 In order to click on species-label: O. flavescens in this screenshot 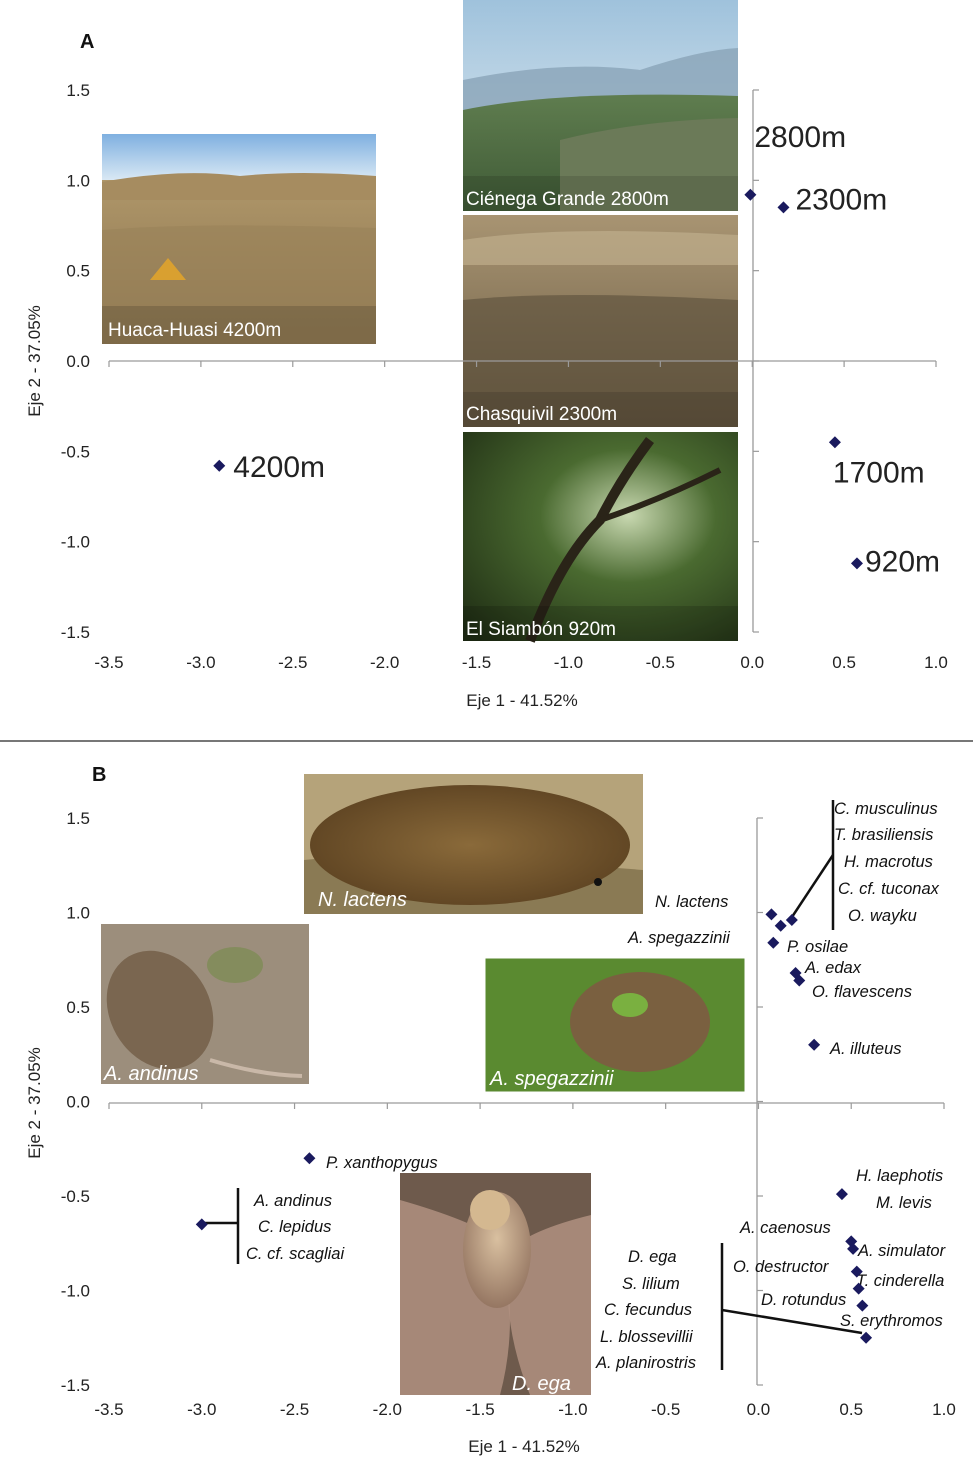, I will do `click(862, 992)`.